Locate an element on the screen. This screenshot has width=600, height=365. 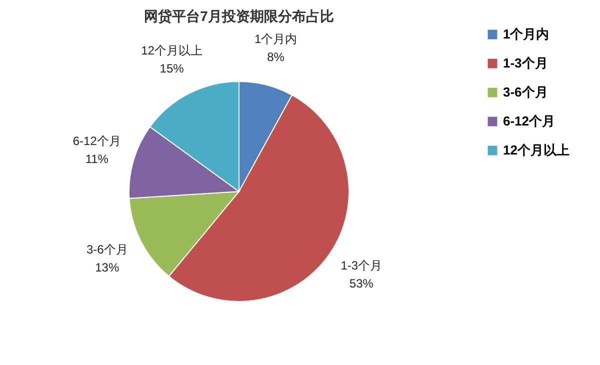
data-label: 53% is located at coordinates (361, 283).